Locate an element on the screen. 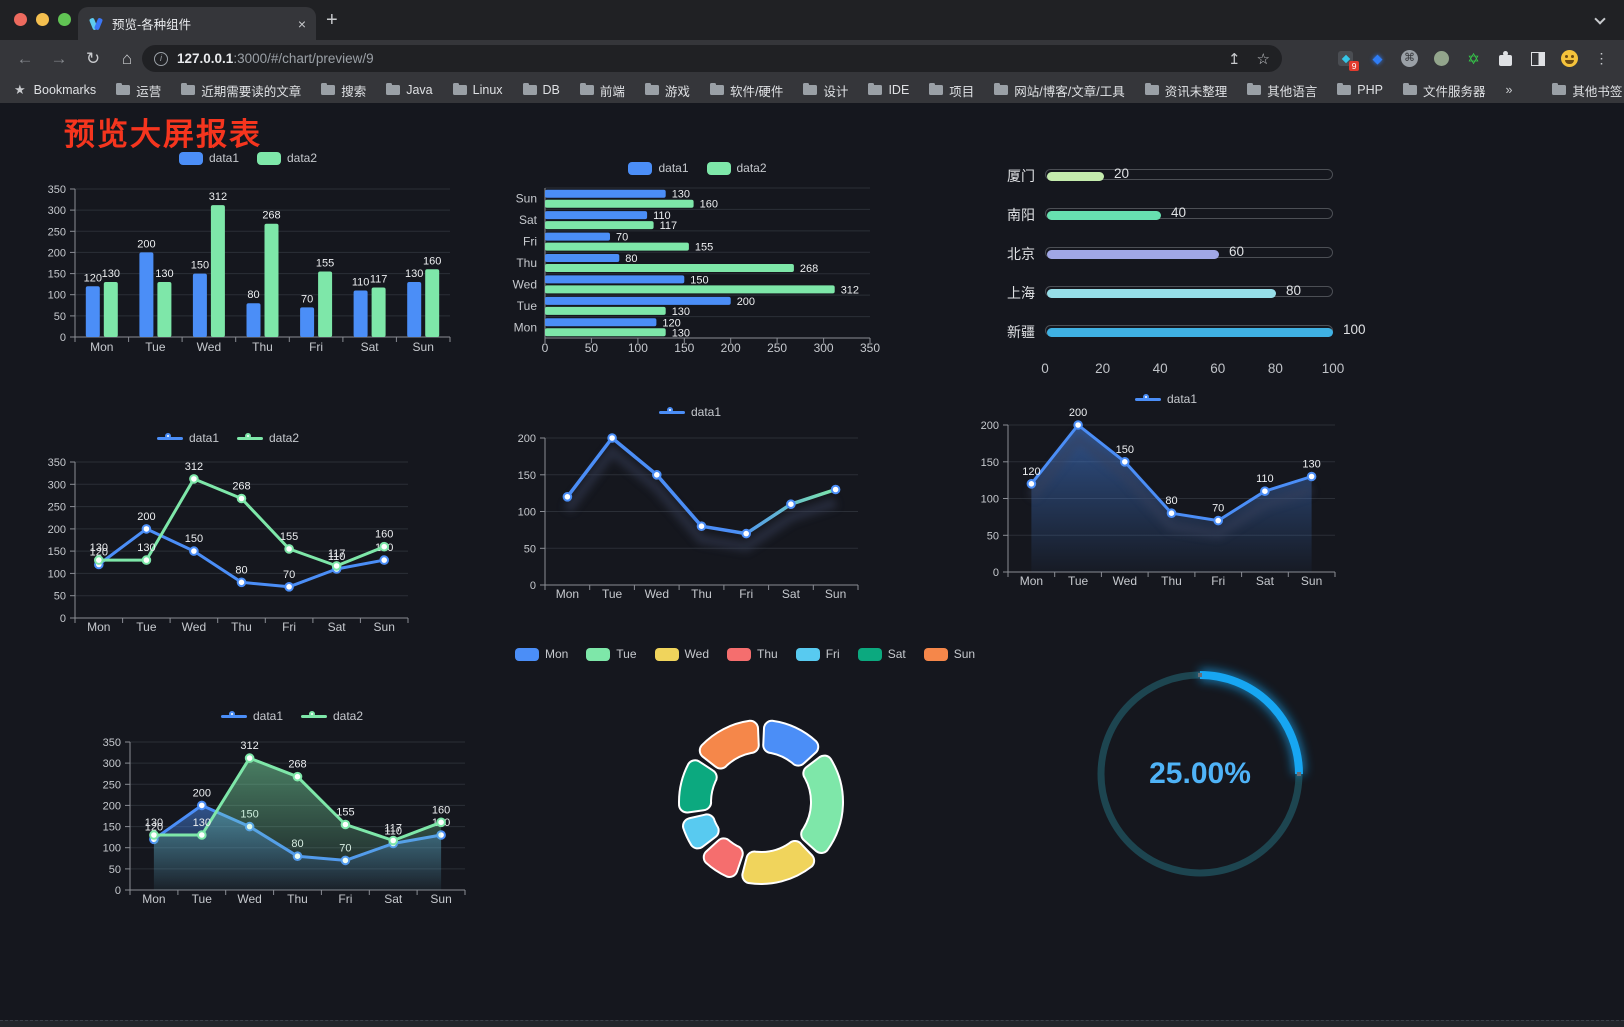 The image size is (1624, 1027). progress-label: 新疆 is located at coordinates (1021, 332).